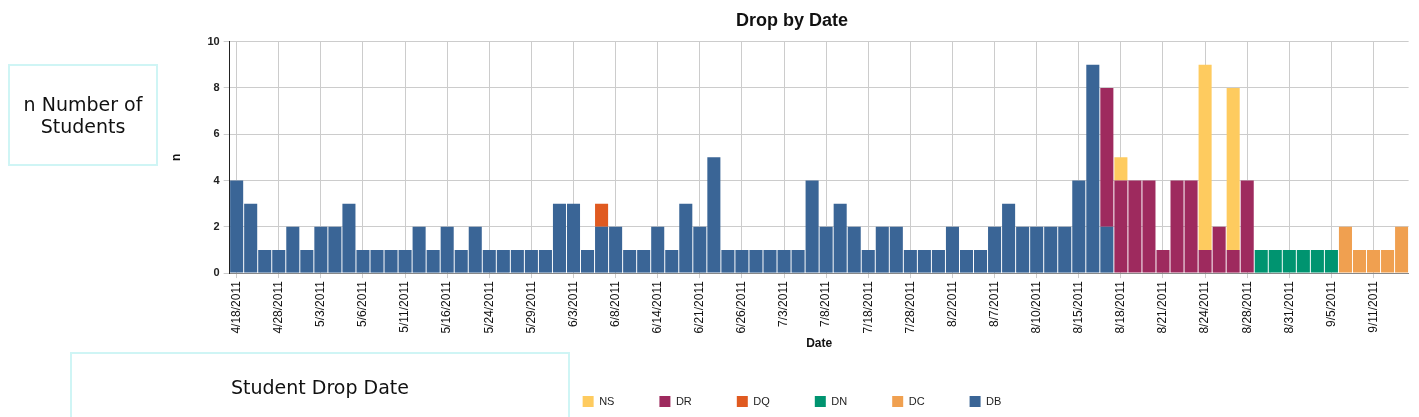 This screenshot has height=417, width=1419. I want to click on x-tick-label: 8/15/2011, so click(1078, 307).